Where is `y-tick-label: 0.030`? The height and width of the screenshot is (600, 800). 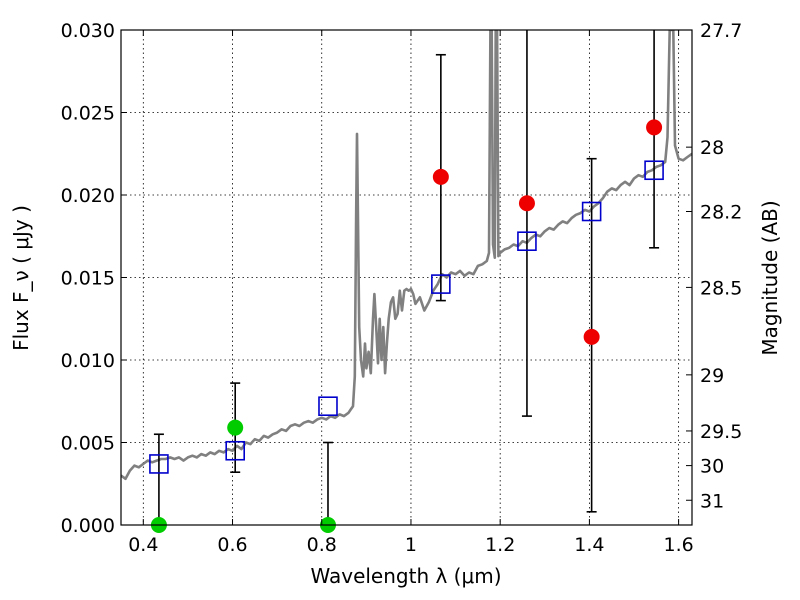 y-tick-label: 0.030 is located at coordinates (88, 31).